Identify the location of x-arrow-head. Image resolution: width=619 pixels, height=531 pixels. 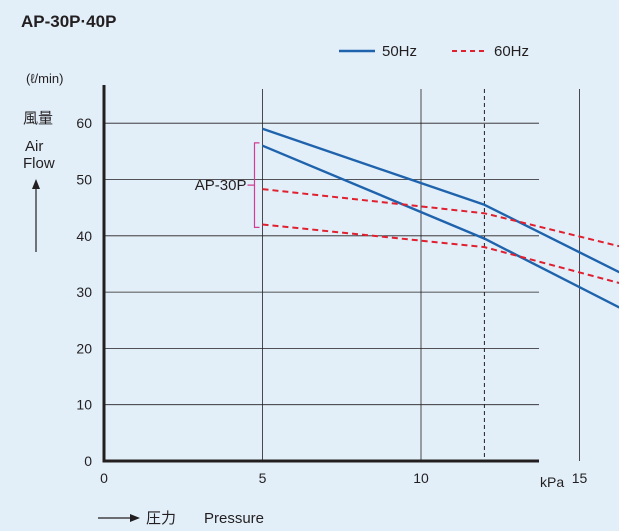
(135, 518).